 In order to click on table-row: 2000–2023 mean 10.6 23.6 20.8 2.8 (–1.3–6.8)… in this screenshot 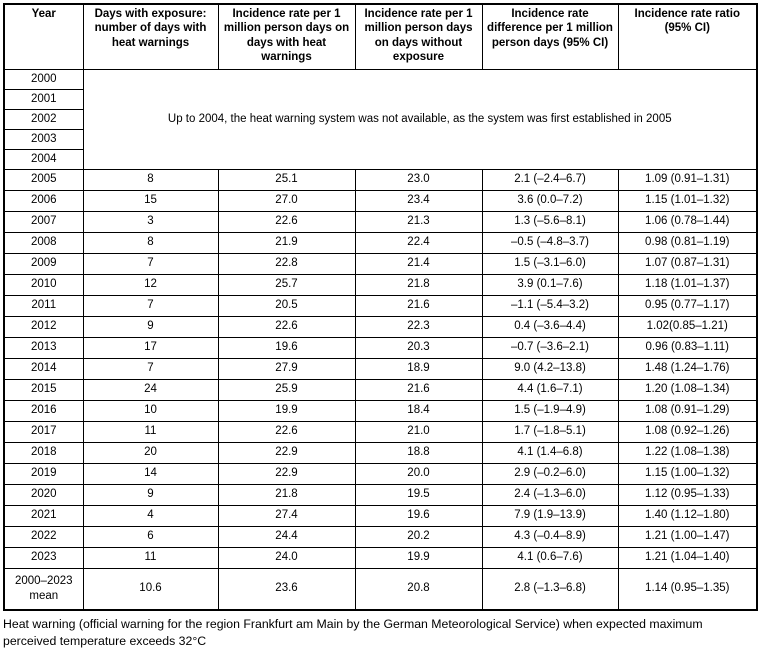, I will do `click(380, 589)`.